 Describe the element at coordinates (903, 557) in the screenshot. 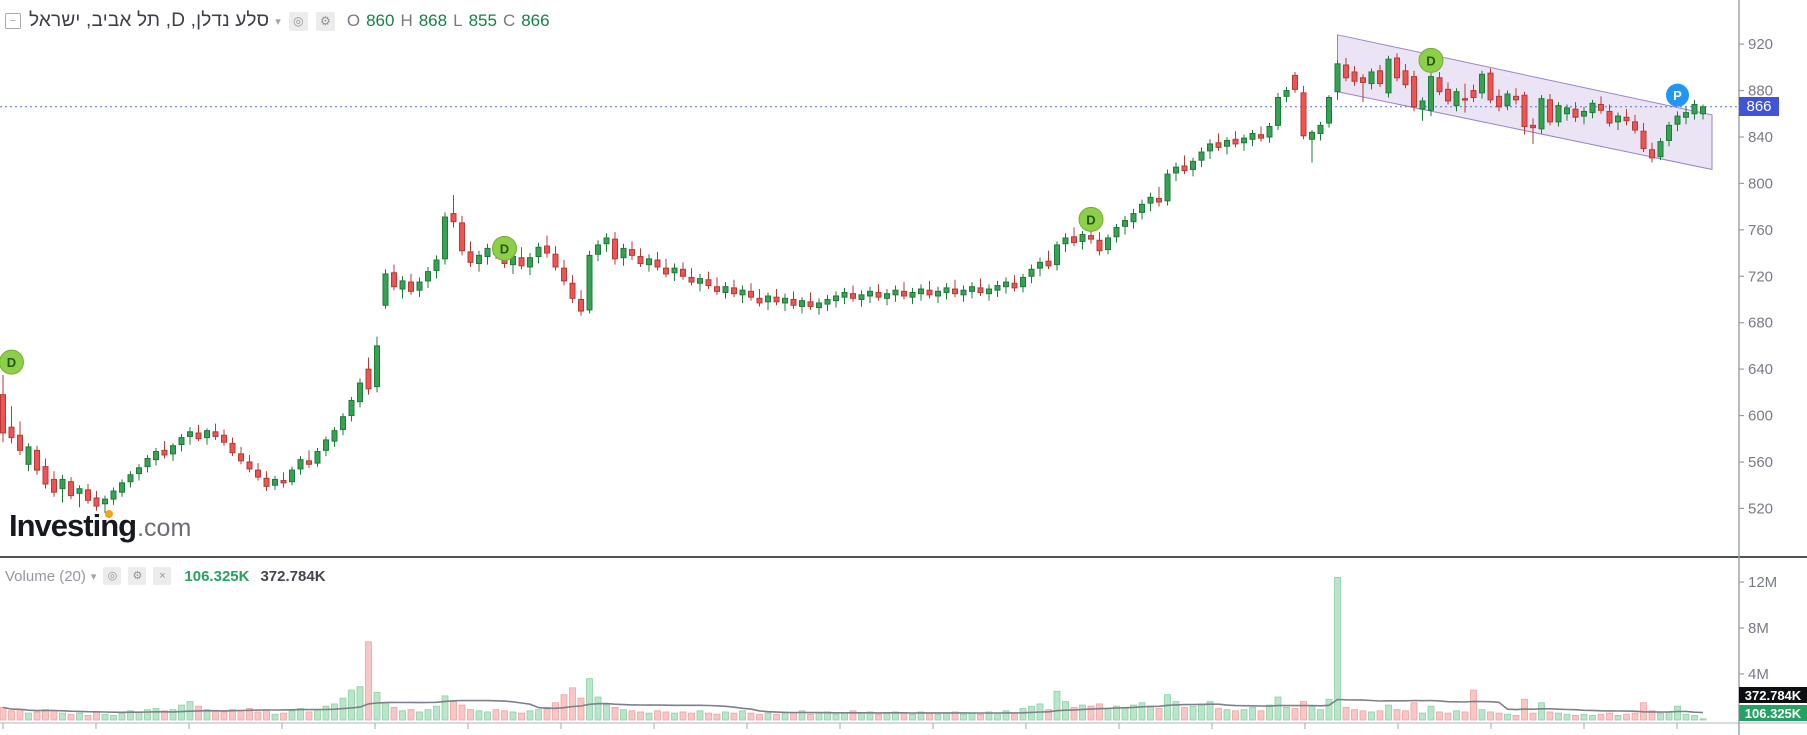

I see `pane-divider` at that location.